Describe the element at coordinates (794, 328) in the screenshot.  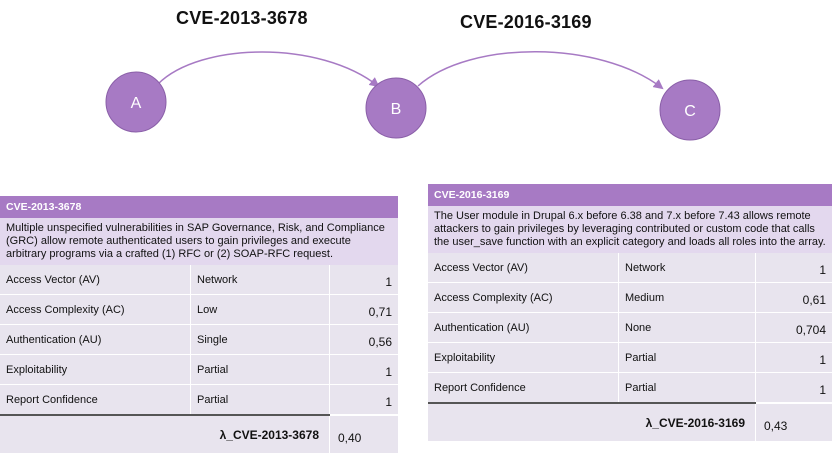
I see `metric-value: 0,704` at that location.